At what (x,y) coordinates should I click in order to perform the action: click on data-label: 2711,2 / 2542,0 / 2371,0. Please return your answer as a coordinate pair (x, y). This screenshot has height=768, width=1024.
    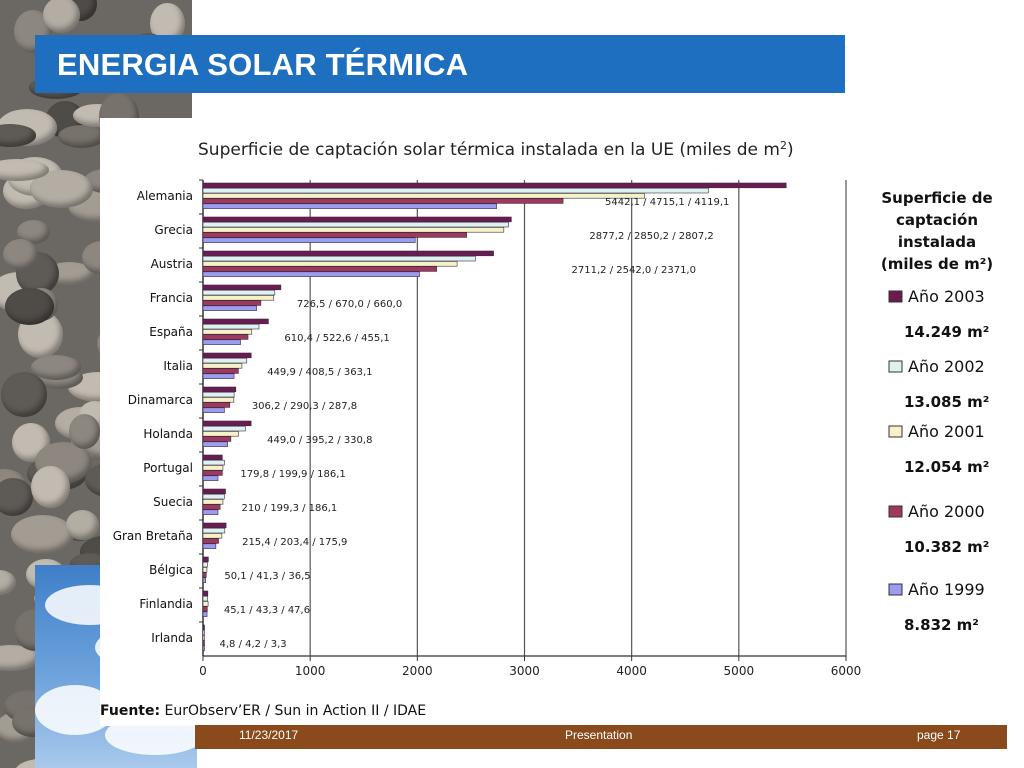
    Looking at the image, I should click on (634, 270).